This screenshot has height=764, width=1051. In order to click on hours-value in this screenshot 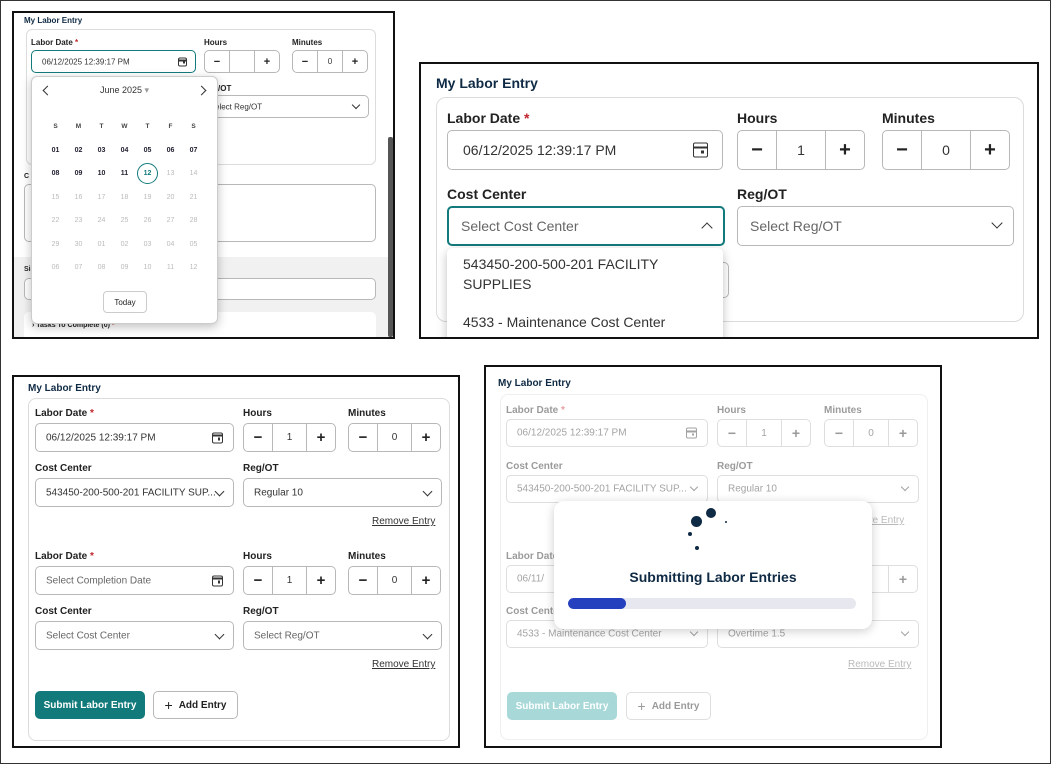, I will do `click(242, 61)`.